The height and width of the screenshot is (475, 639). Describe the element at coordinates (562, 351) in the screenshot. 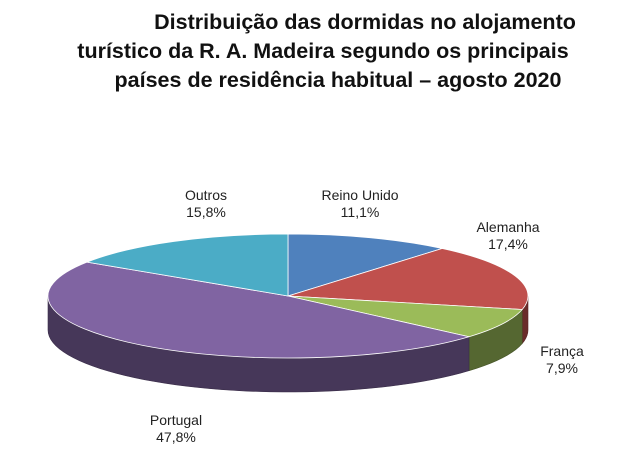

I see `slice-label-franca: França` at that location.